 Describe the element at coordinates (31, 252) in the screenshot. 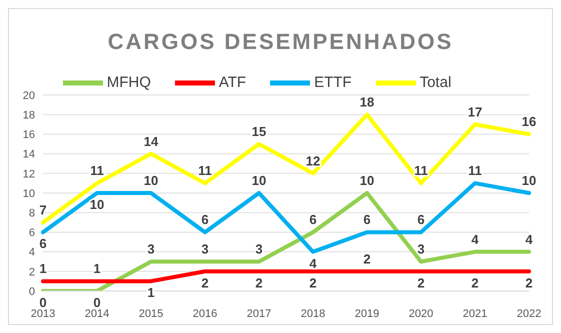

I see `y-tick-label: 4` at that location.